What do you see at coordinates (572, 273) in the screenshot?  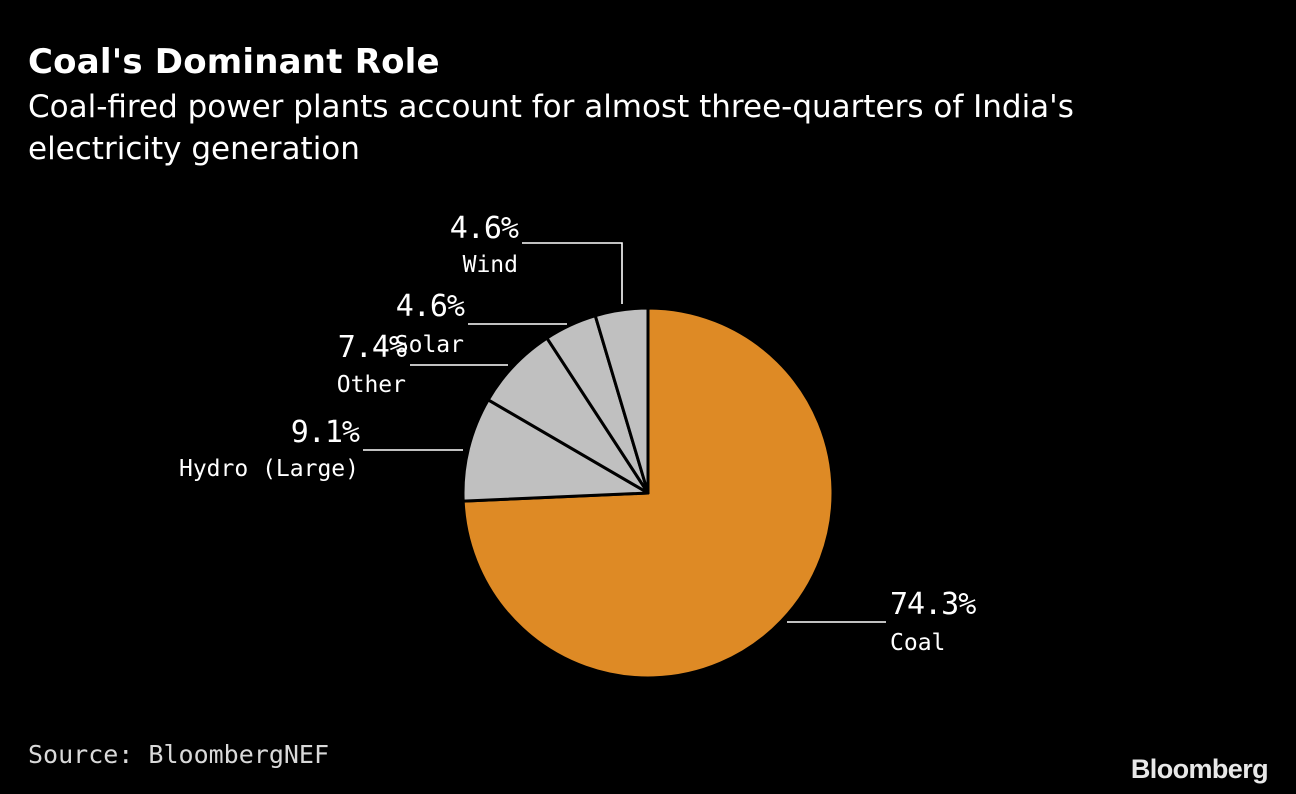 I see `leader-line-wind` at bounding box center [572, 273].